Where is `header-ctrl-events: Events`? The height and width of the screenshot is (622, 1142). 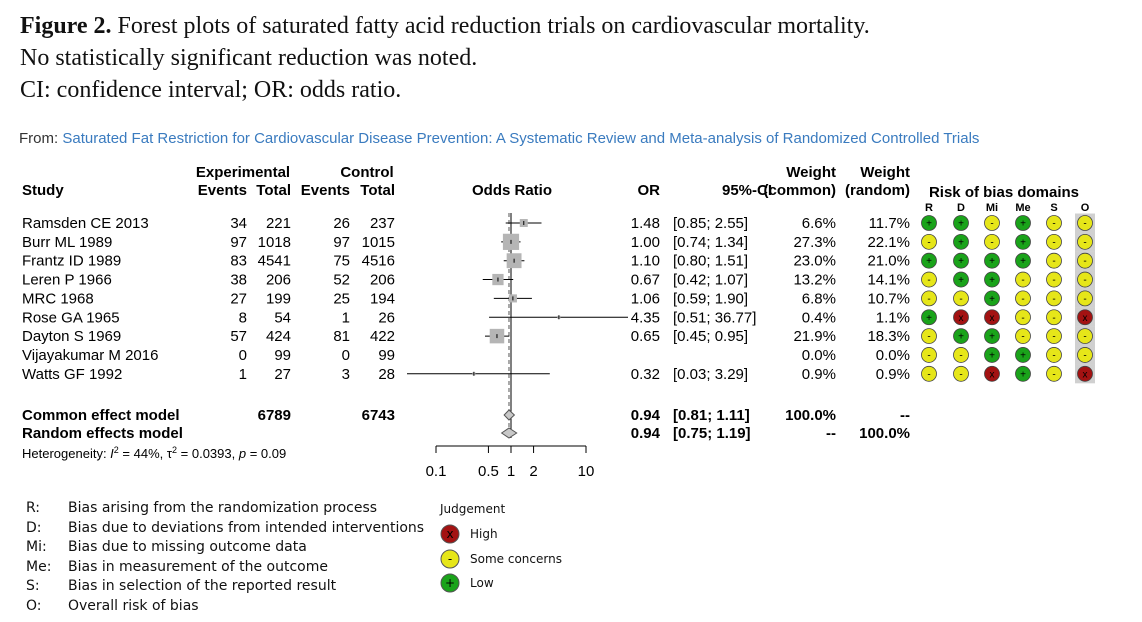
header-ctrl-events: Events is located at coordinates (325, 190).